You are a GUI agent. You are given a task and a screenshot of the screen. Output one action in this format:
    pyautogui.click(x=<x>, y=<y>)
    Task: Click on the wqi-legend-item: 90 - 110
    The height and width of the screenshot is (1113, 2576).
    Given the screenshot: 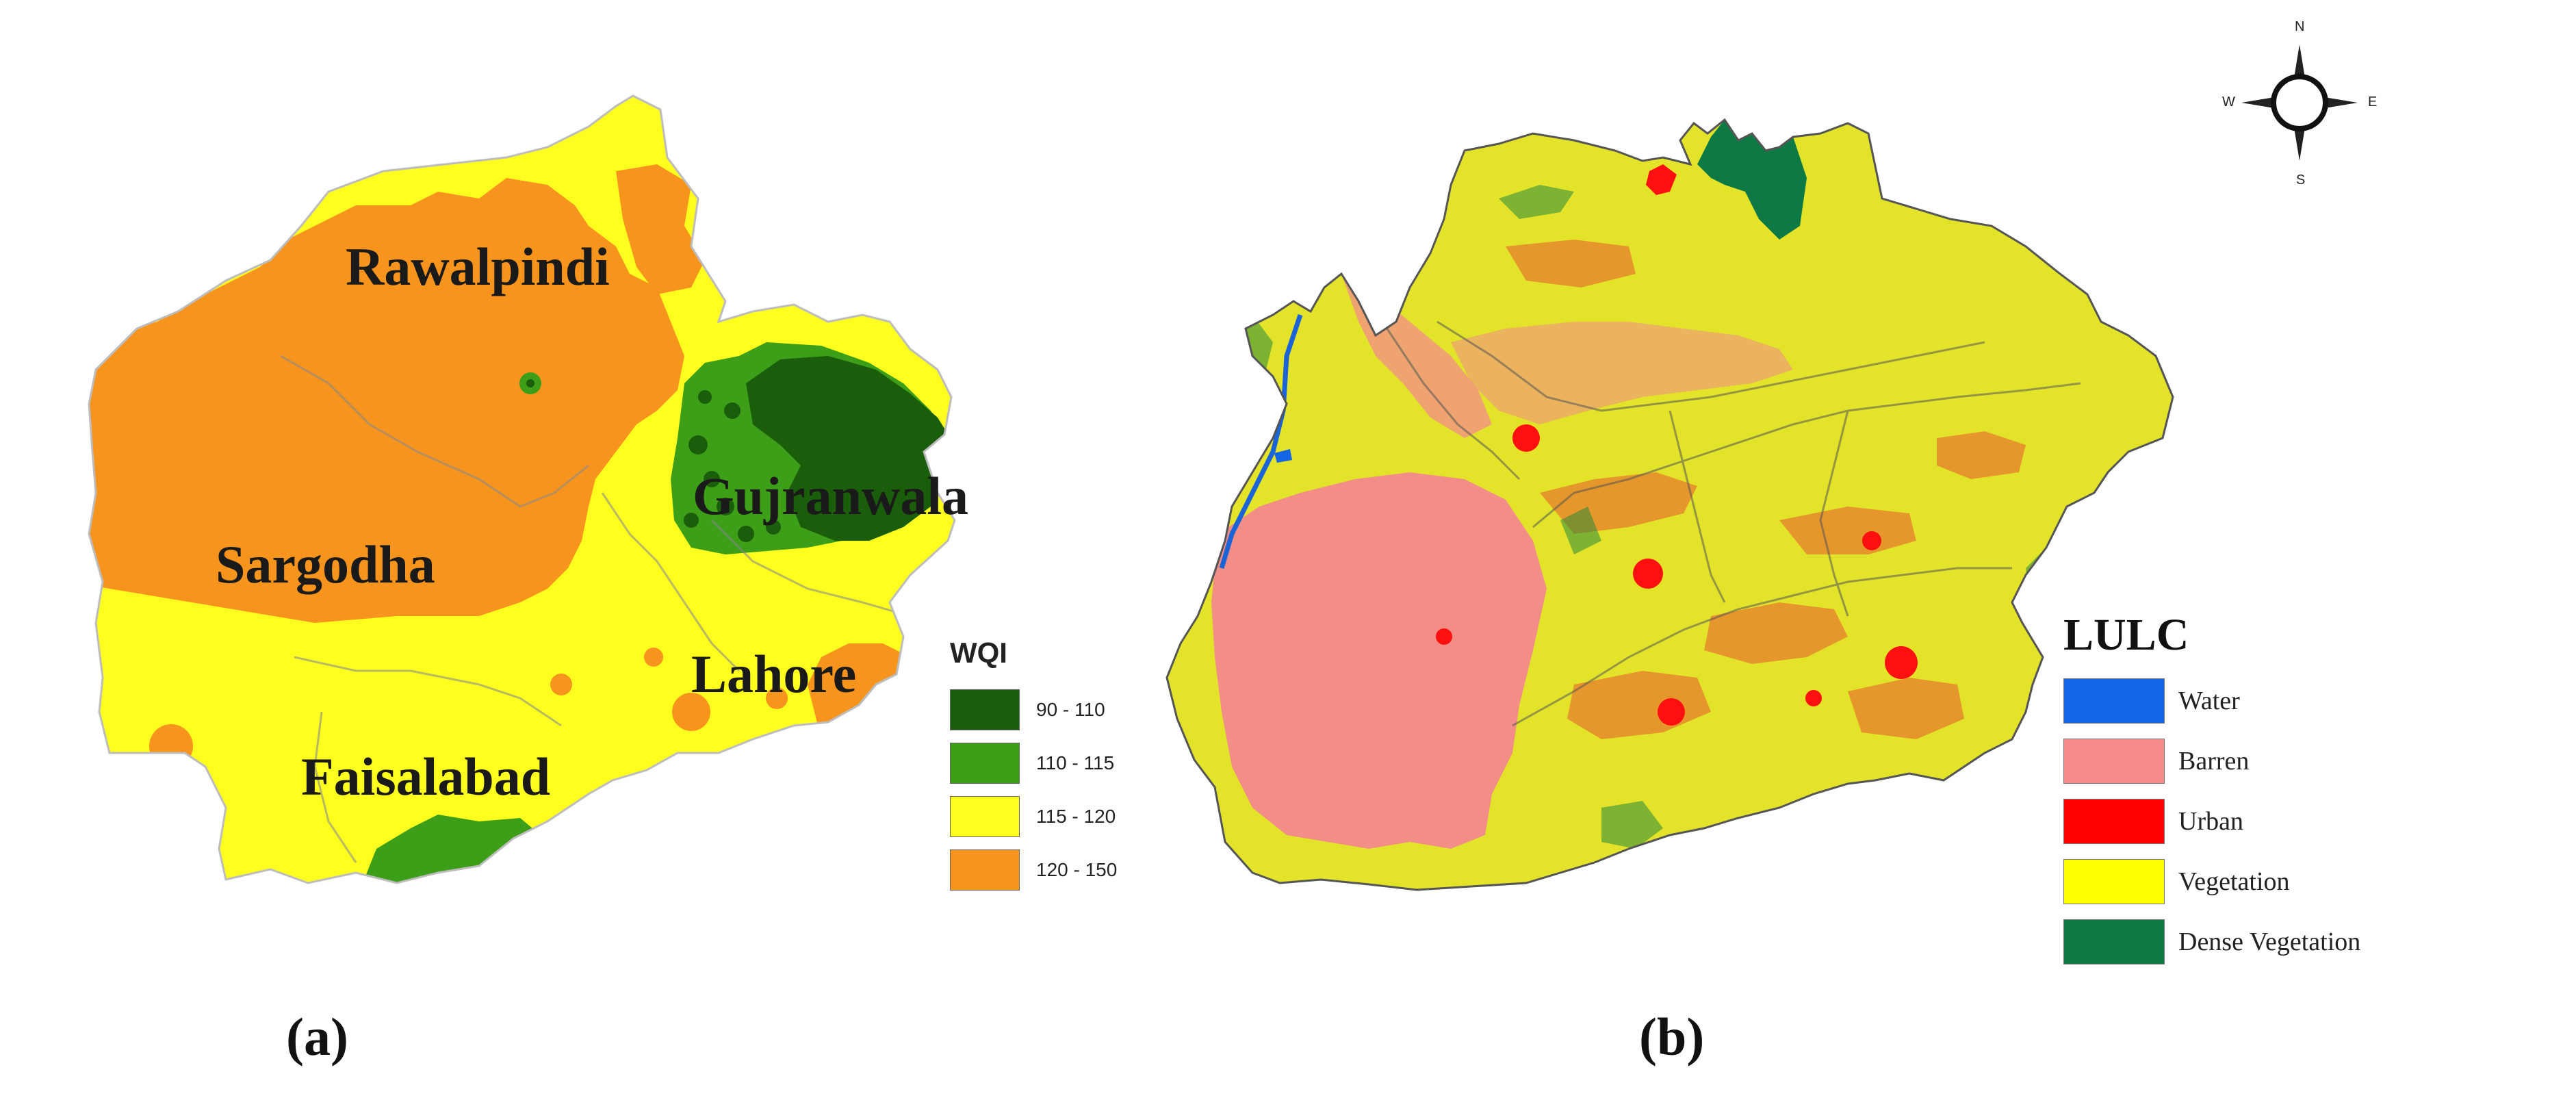 What is the action you would take?
    pyautogui.click(x=1033, y=709)
    